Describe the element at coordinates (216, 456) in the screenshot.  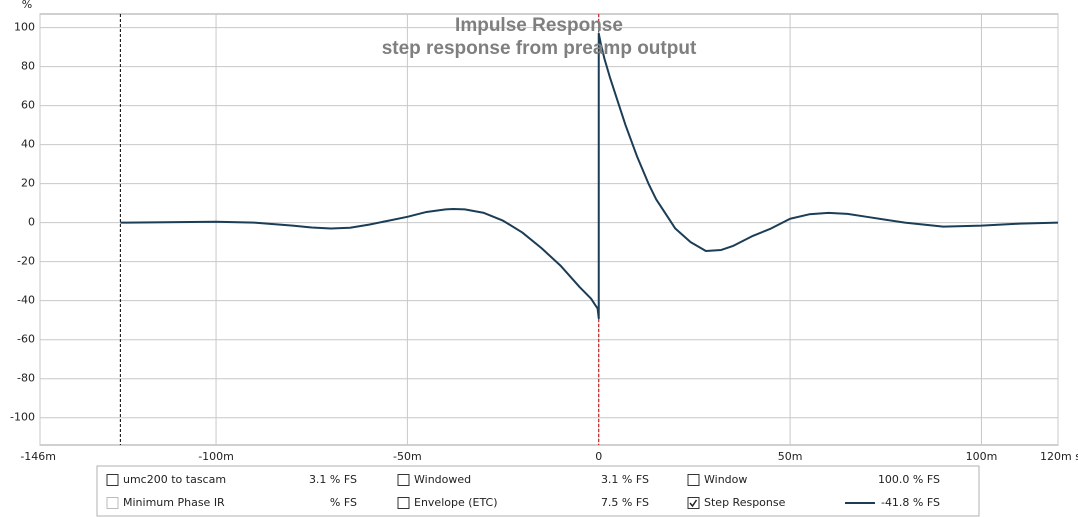
I see `x-tick-label: -100m` at that location.